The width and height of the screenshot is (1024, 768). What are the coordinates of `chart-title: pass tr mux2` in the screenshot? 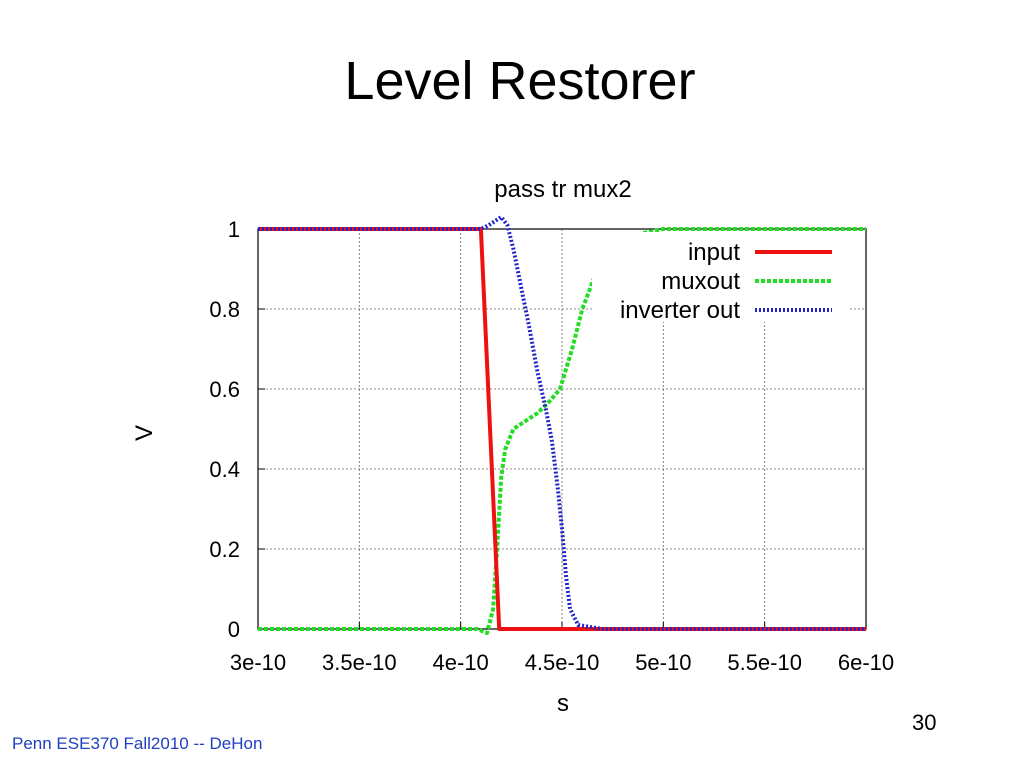 It's located at (562, 189).